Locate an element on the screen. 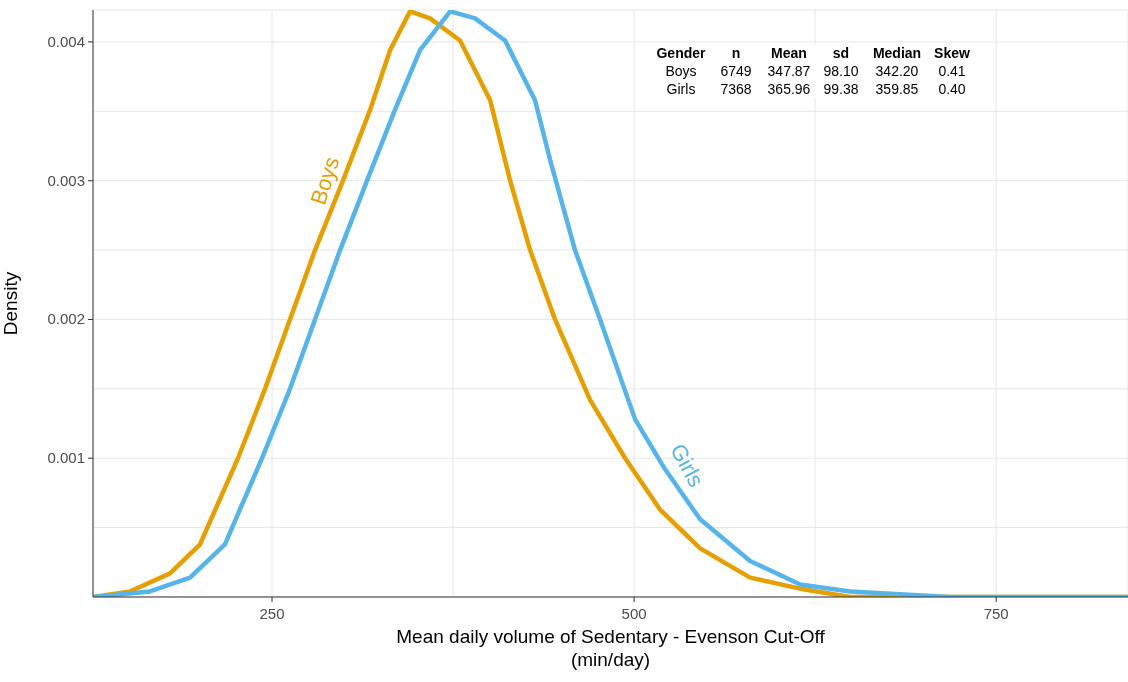  annotation: 98.10 is located at coordinates (841, 71).